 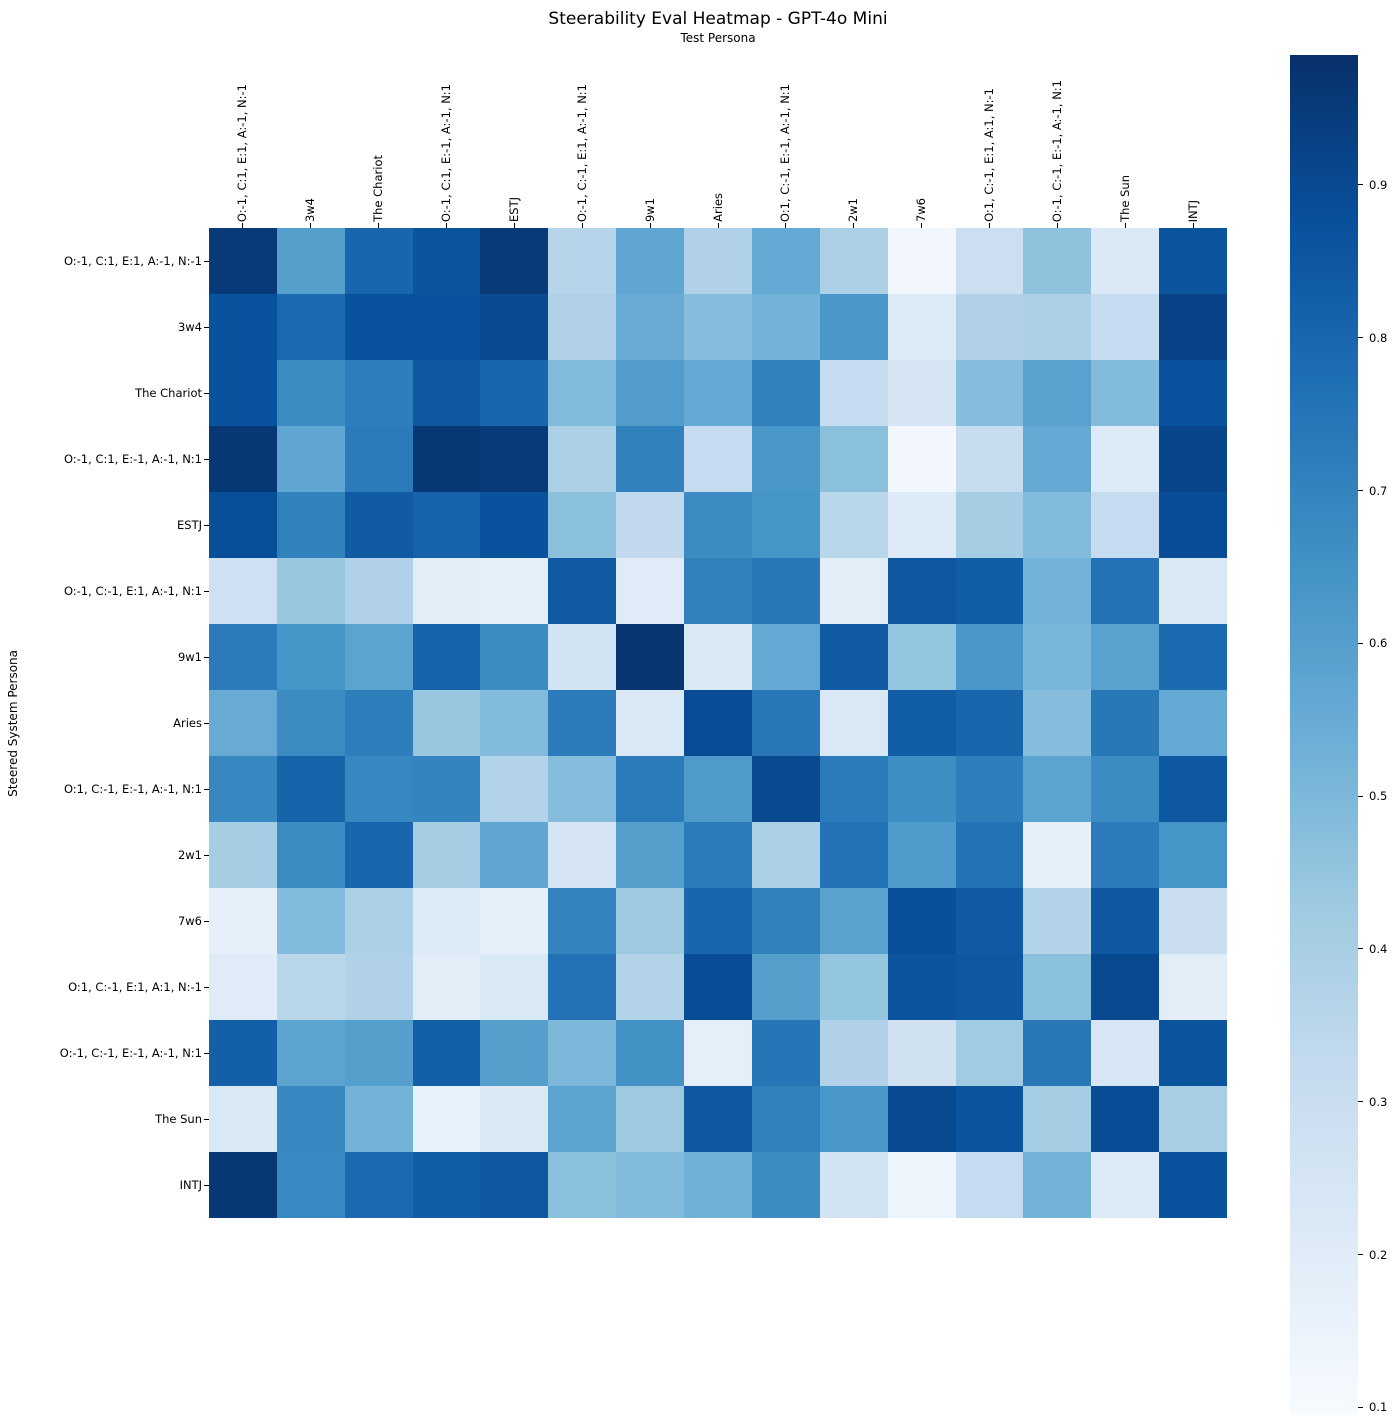 I want to click on row-tick-label: O:1, C:-1, E:-1, A:-1, N:1, so click(x=132, y=789).